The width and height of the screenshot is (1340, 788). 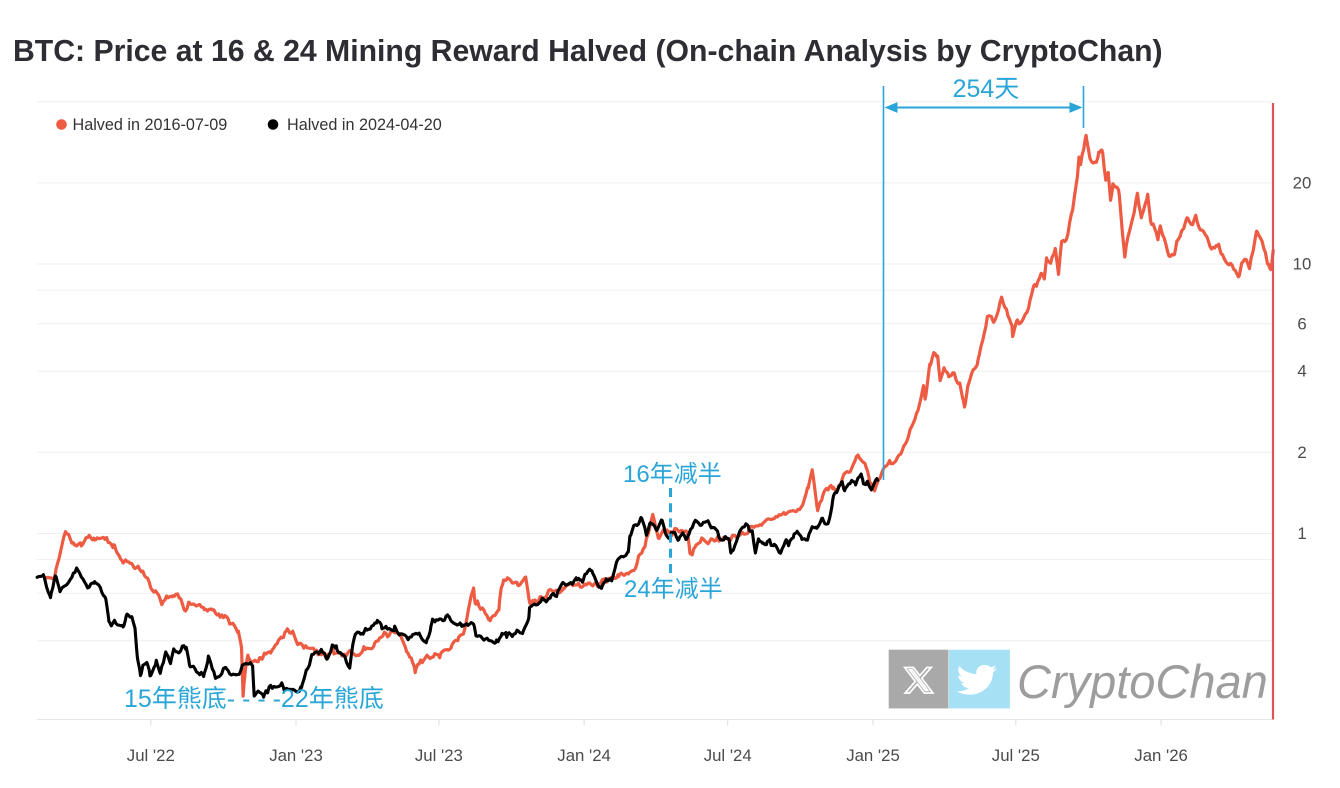 I want to click on svg-text: 15, so click(x=138, y=699).